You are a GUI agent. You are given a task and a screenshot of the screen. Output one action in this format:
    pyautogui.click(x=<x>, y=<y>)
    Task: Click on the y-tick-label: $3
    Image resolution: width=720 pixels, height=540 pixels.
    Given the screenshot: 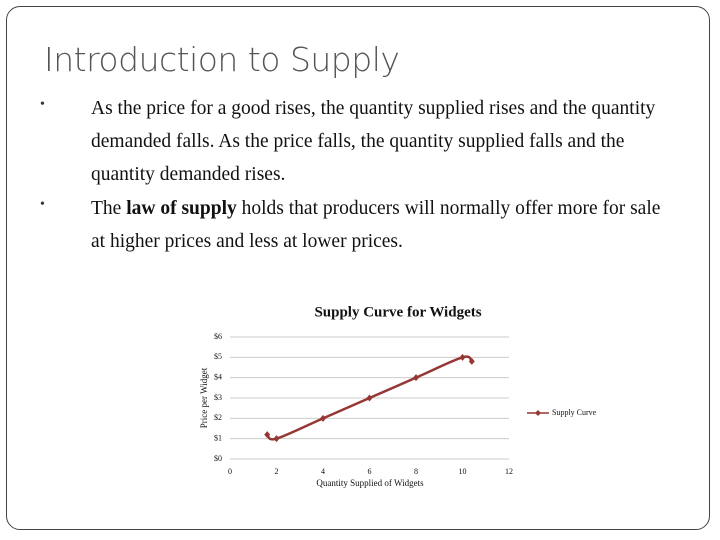 What is the action you would take?
    pyautogui.click(x=218, y=397)
    